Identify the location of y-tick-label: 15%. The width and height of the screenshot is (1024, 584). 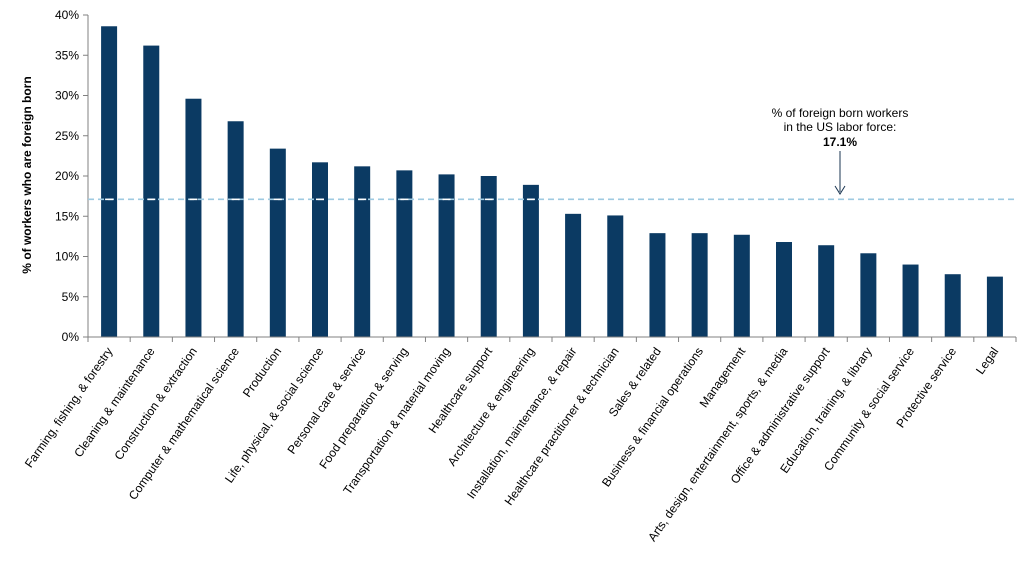
(67, 216).